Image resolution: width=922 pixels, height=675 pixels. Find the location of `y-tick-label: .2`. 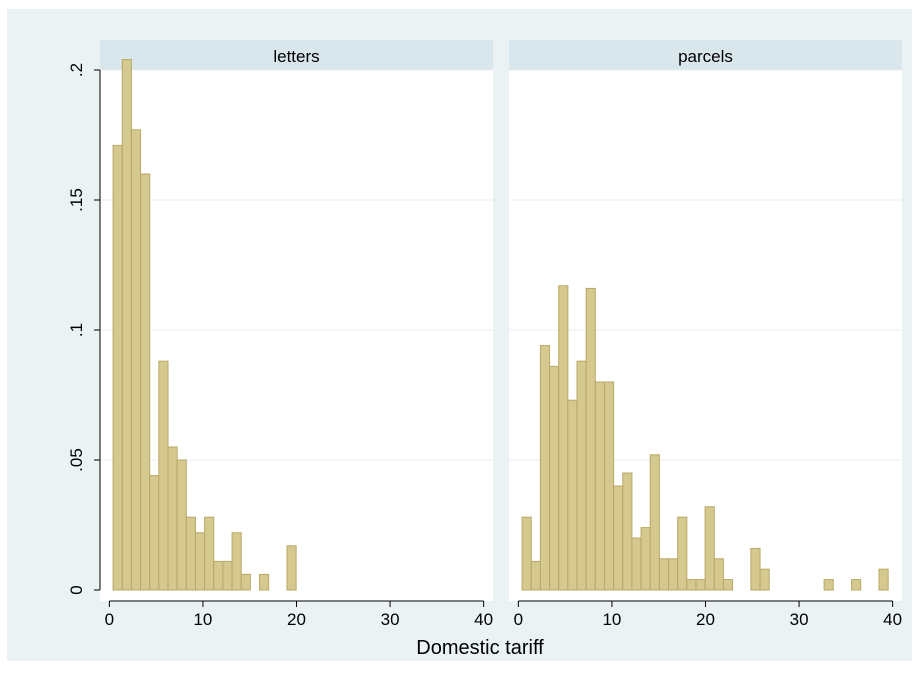

y-tick-label: .2 is located at coordinates (76, 70).